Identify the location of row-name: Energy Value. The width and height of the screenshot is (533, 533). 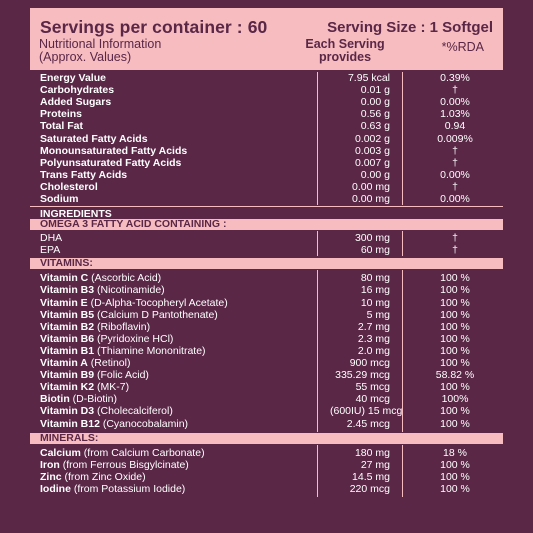
(73, 78).